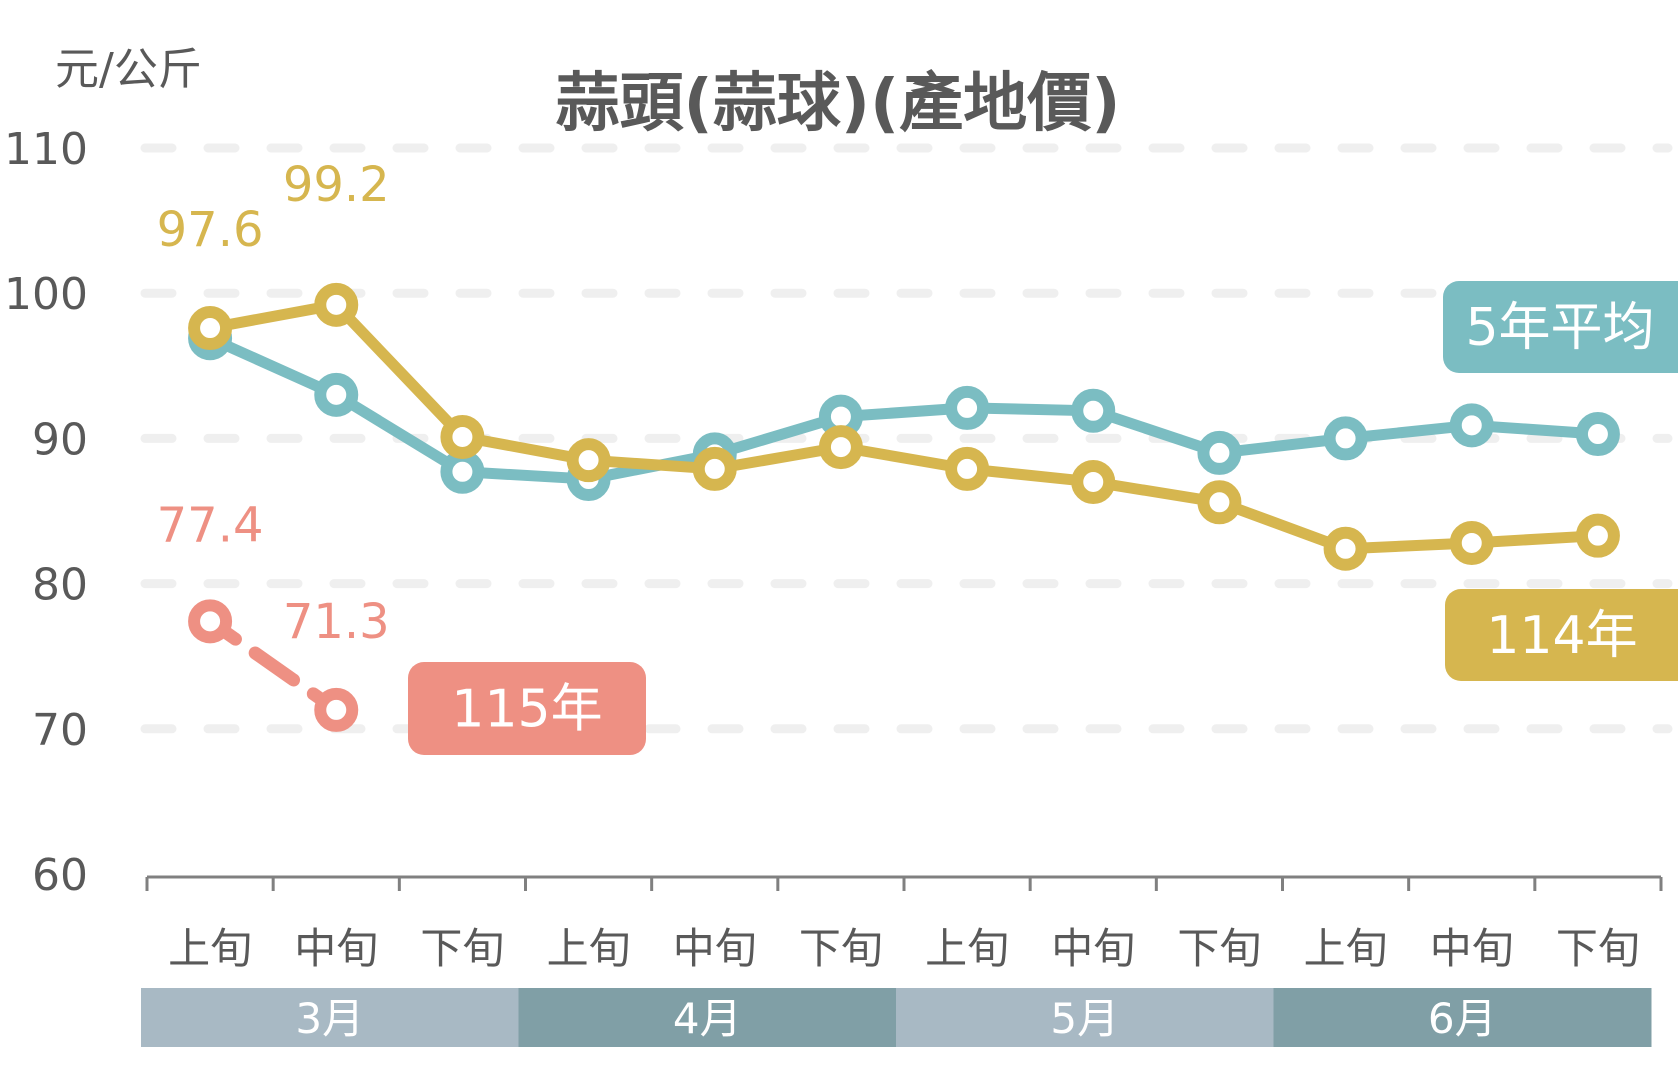  I want to click on y-tick-label: 60, so click(60, 875).